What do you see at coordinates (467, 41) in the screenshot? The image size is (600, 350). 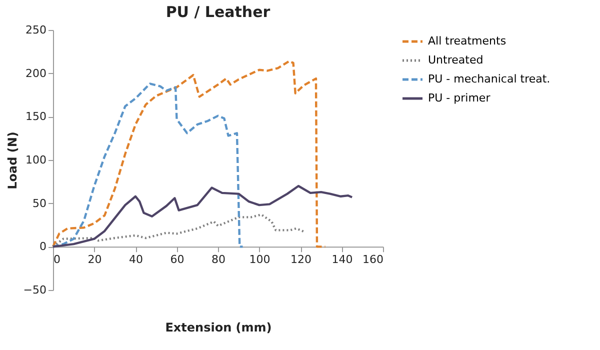 I see `legend-label: All treatments` at bounding box center [467, 41].